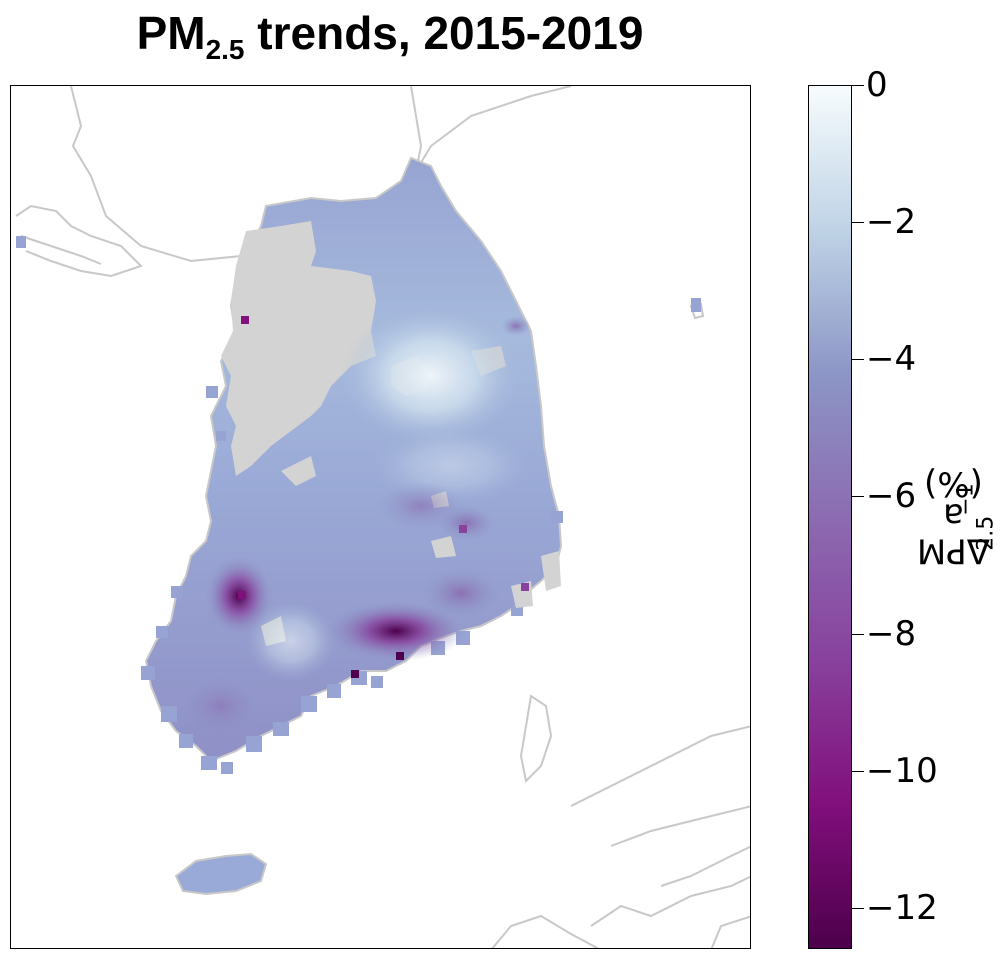 The height and width of the screenshot is (962, 1007). Describe the element at coordinates (830, 517) in the screenshot. I see `colorbar` at that location.